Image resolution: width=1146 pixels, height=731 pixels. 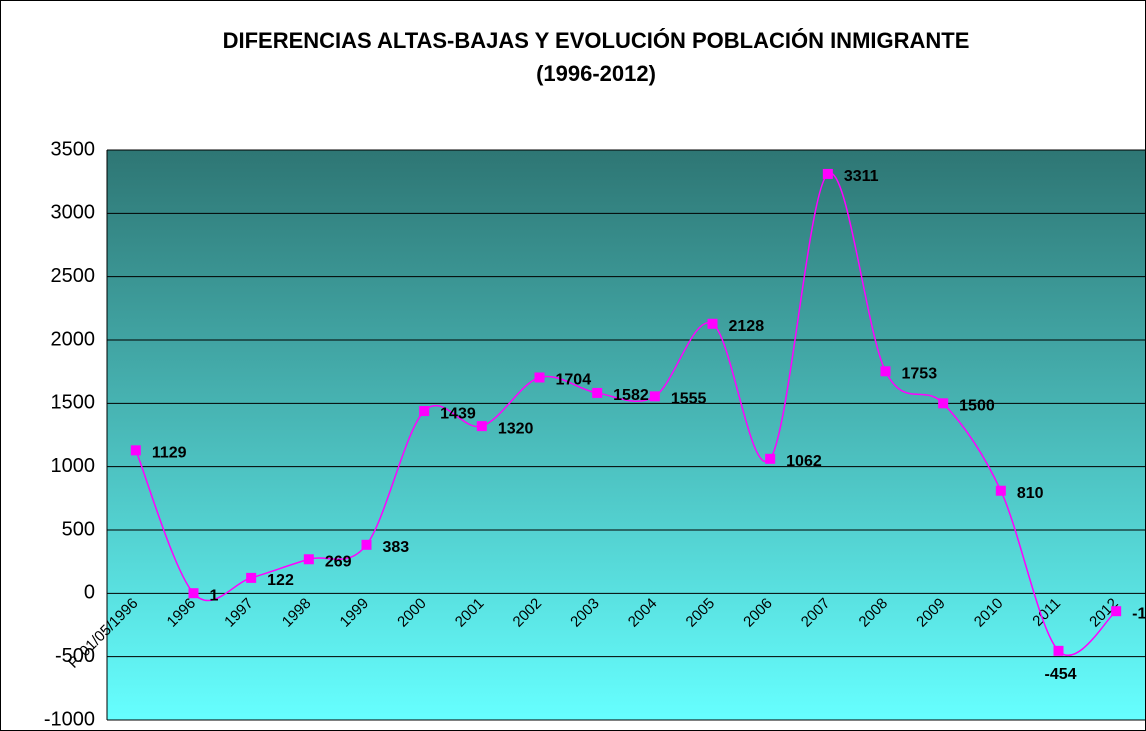 I want to click on data-label: 1320, so click(x=516, y=428).